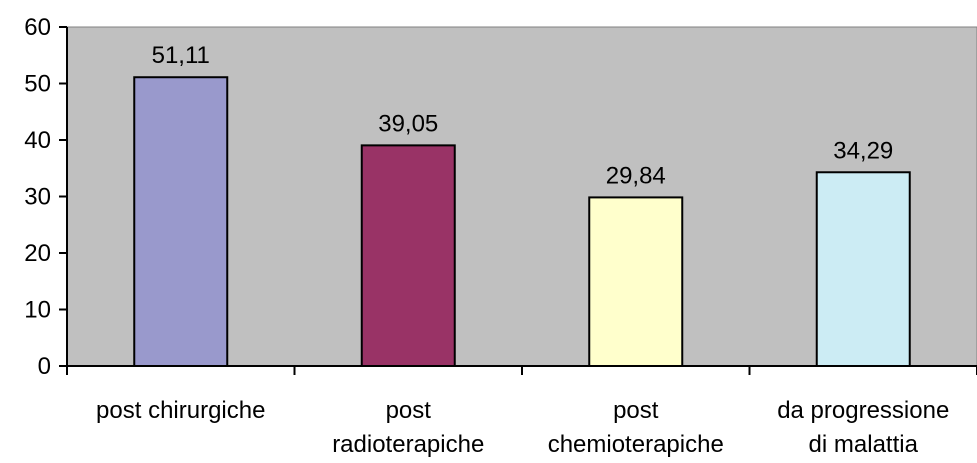 The height and width of the screenshot is (463, 977). Describe the element at coordinates (636, 175) in the screenshot. I see `data-label: 29,84` at that location.